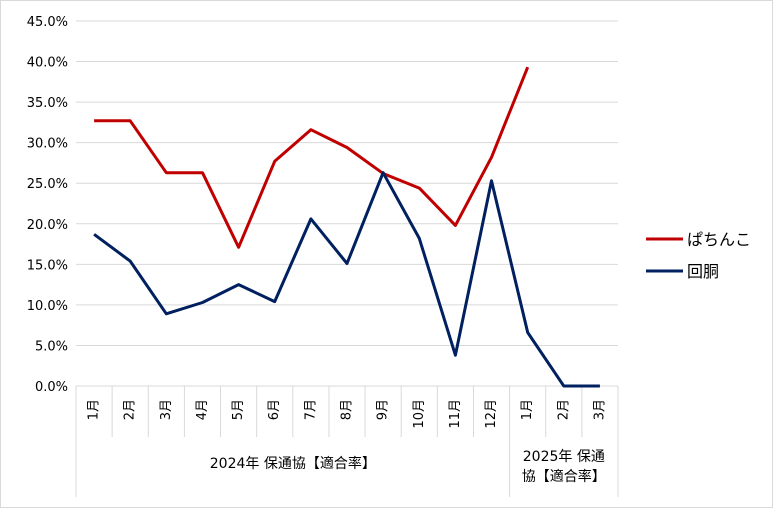 The image size is (773, 511). What do you see at coordinates (564, 467) in the screenshot?
I see `x-group-label: 2025年 保通協【適合率】` at bounding box center [564, 467].